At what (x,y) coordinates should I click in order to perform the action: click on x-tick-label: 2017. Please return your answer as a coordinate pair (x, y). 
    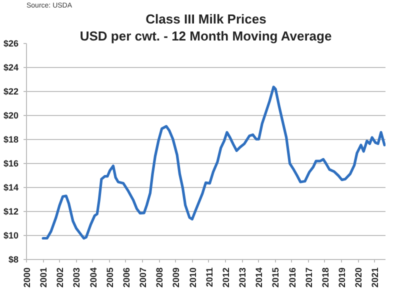
    Looking at the image, I should click on (309, 277).